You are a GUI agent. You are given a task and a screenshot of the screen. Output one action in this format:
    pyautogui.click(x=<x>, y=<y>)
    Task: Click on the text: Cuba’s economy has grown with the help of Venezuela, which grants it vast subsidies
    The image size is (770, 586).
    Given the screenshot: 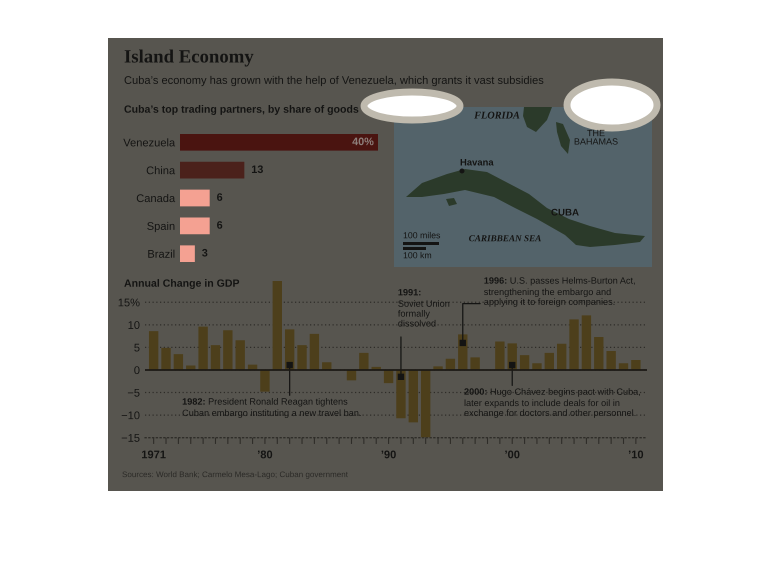 What is the action you would take?
    pyautogui.click(x=334, y=81)
    